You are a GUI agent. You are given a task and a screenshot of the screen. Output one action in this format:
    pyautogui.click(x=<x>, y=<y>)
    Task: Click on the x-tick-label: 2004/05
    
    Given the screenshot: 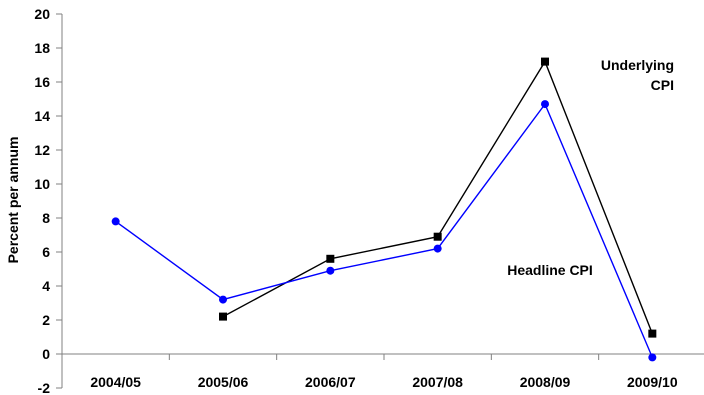 What is the action you would take?
    pyautogui.click(x=115, y=382)
    